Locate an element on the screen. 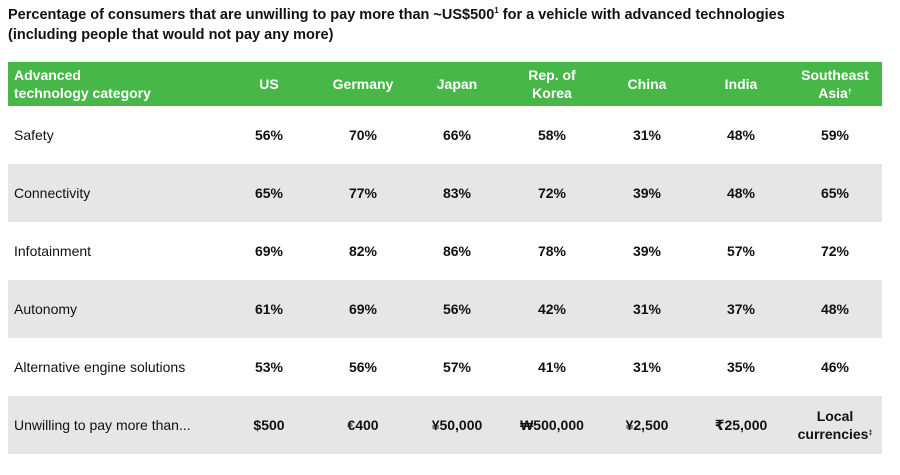 This screenshot has width=900, height=475. value-cell-southeast-asia: 46% is located at coordinates (835, 367).